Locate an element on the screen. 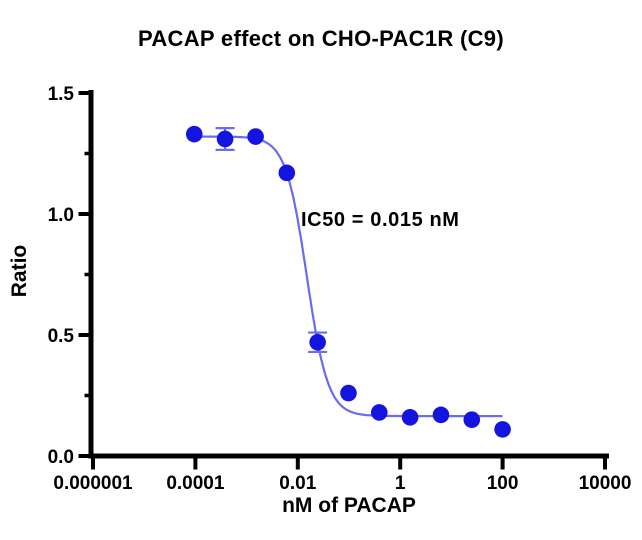 The height and width of the screenshot is (540, 642). x-tick-label: 0.0001 is located at coordinates (195, 483).